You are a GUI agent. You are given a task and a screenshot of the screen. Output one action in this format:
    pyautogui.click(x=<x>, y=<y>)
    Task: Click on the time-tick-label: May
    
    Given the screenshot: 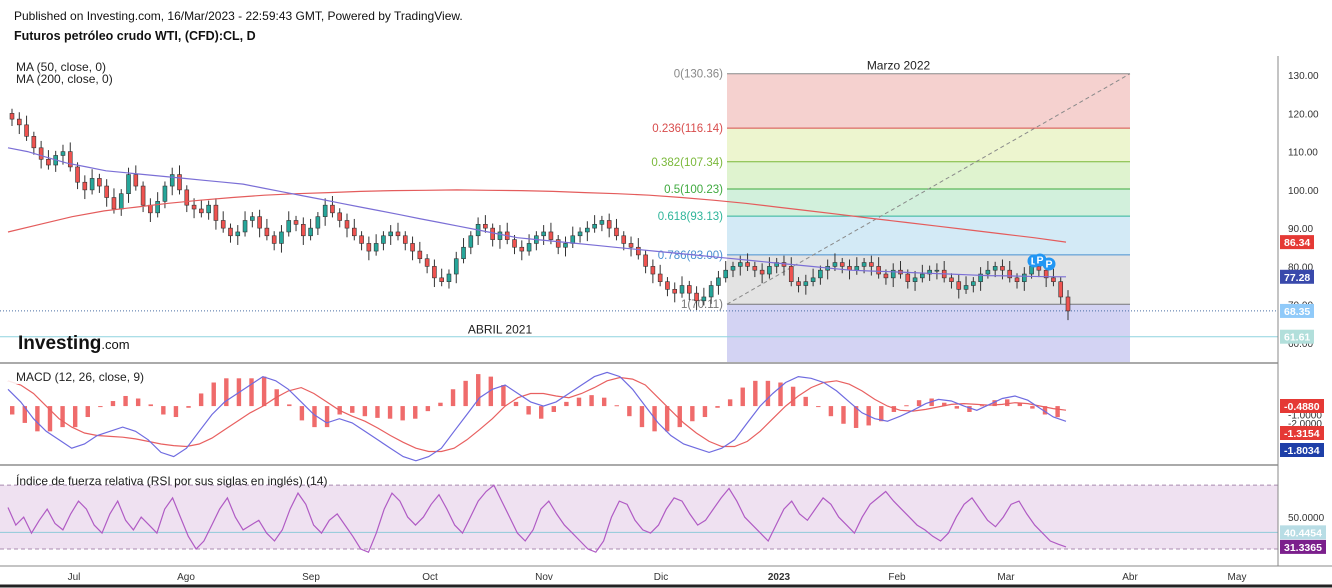 What is the action you would take?
    pyautogui.click(x=1237, y=577)
    